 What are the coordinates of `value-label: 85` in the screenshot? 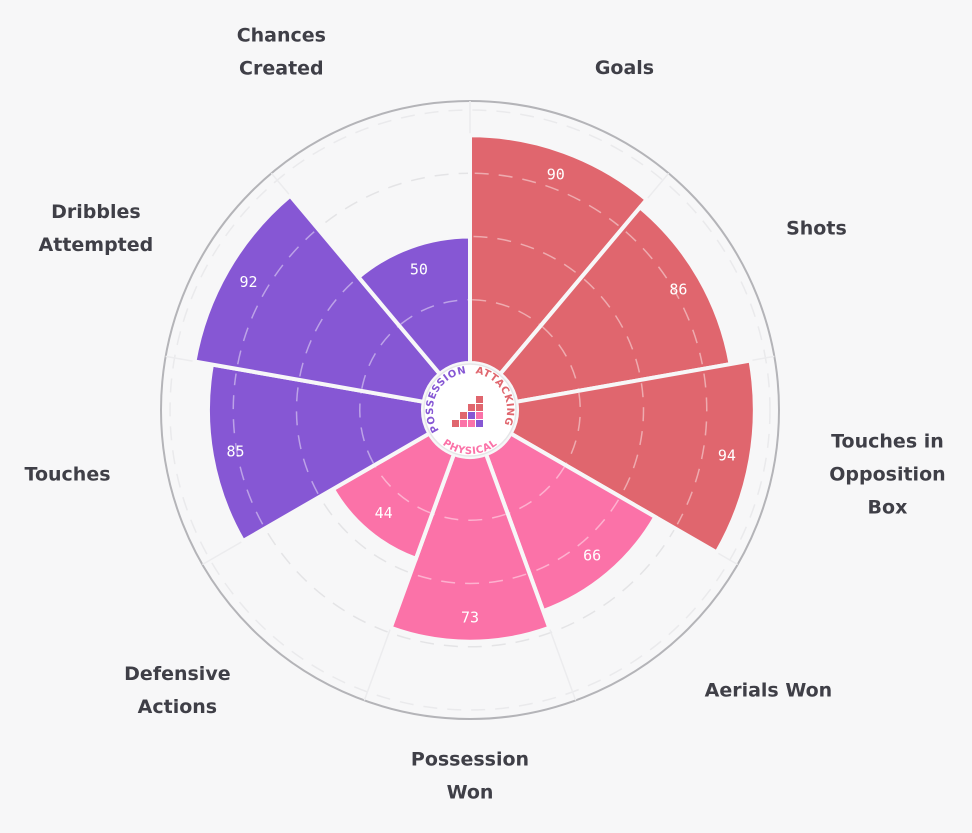 It's located at (236, 451).